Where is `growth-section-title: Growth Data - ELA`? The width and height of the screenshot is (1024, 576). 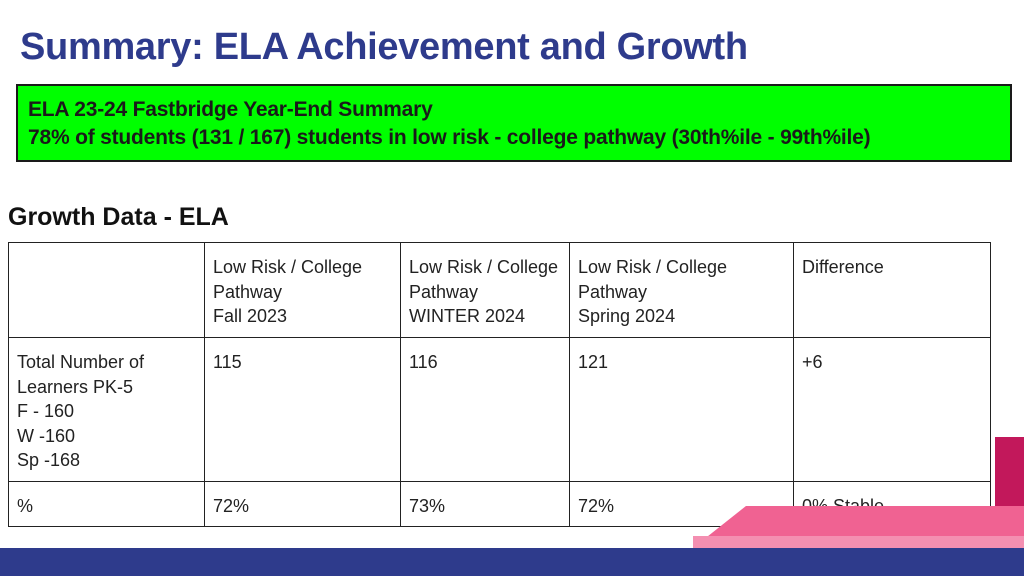 growth-section-title: Growth Data - ELA is located at coordinates (118, 217).